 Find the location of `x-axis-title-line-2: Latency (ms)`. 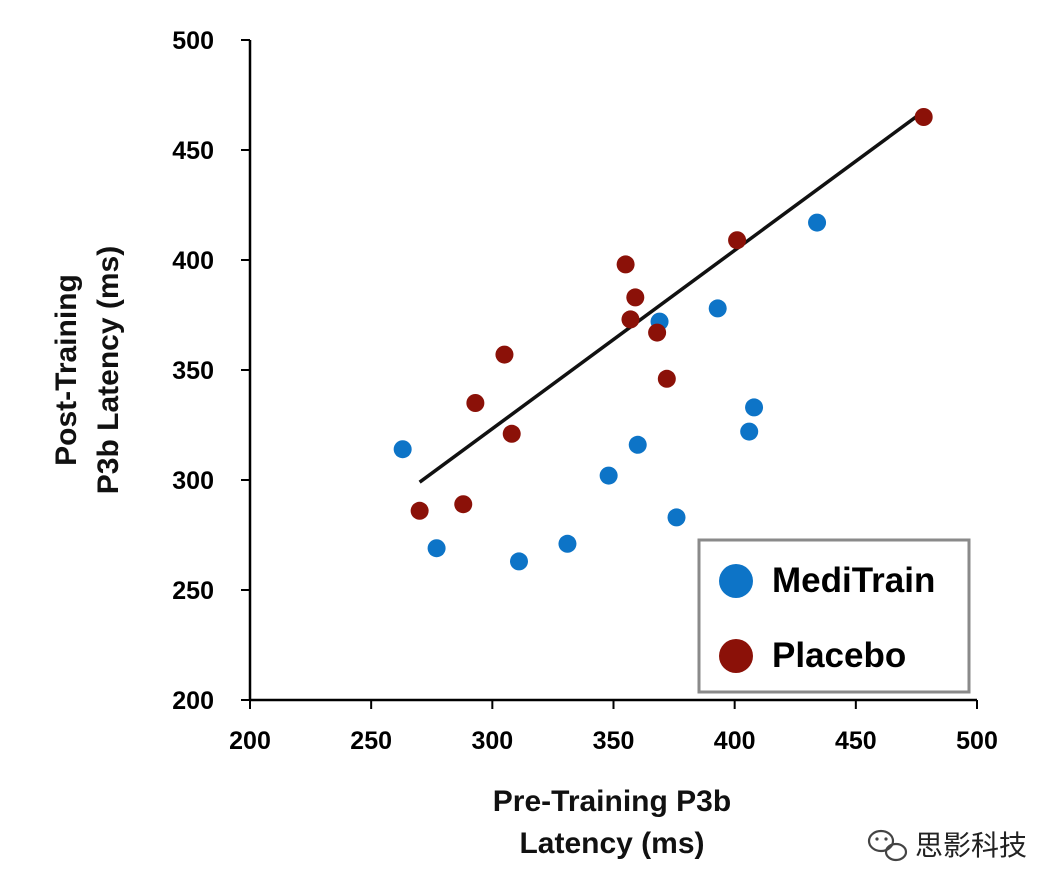

x-axis-title-line-2: Latency (ms) is located at coordinates (611, 843).